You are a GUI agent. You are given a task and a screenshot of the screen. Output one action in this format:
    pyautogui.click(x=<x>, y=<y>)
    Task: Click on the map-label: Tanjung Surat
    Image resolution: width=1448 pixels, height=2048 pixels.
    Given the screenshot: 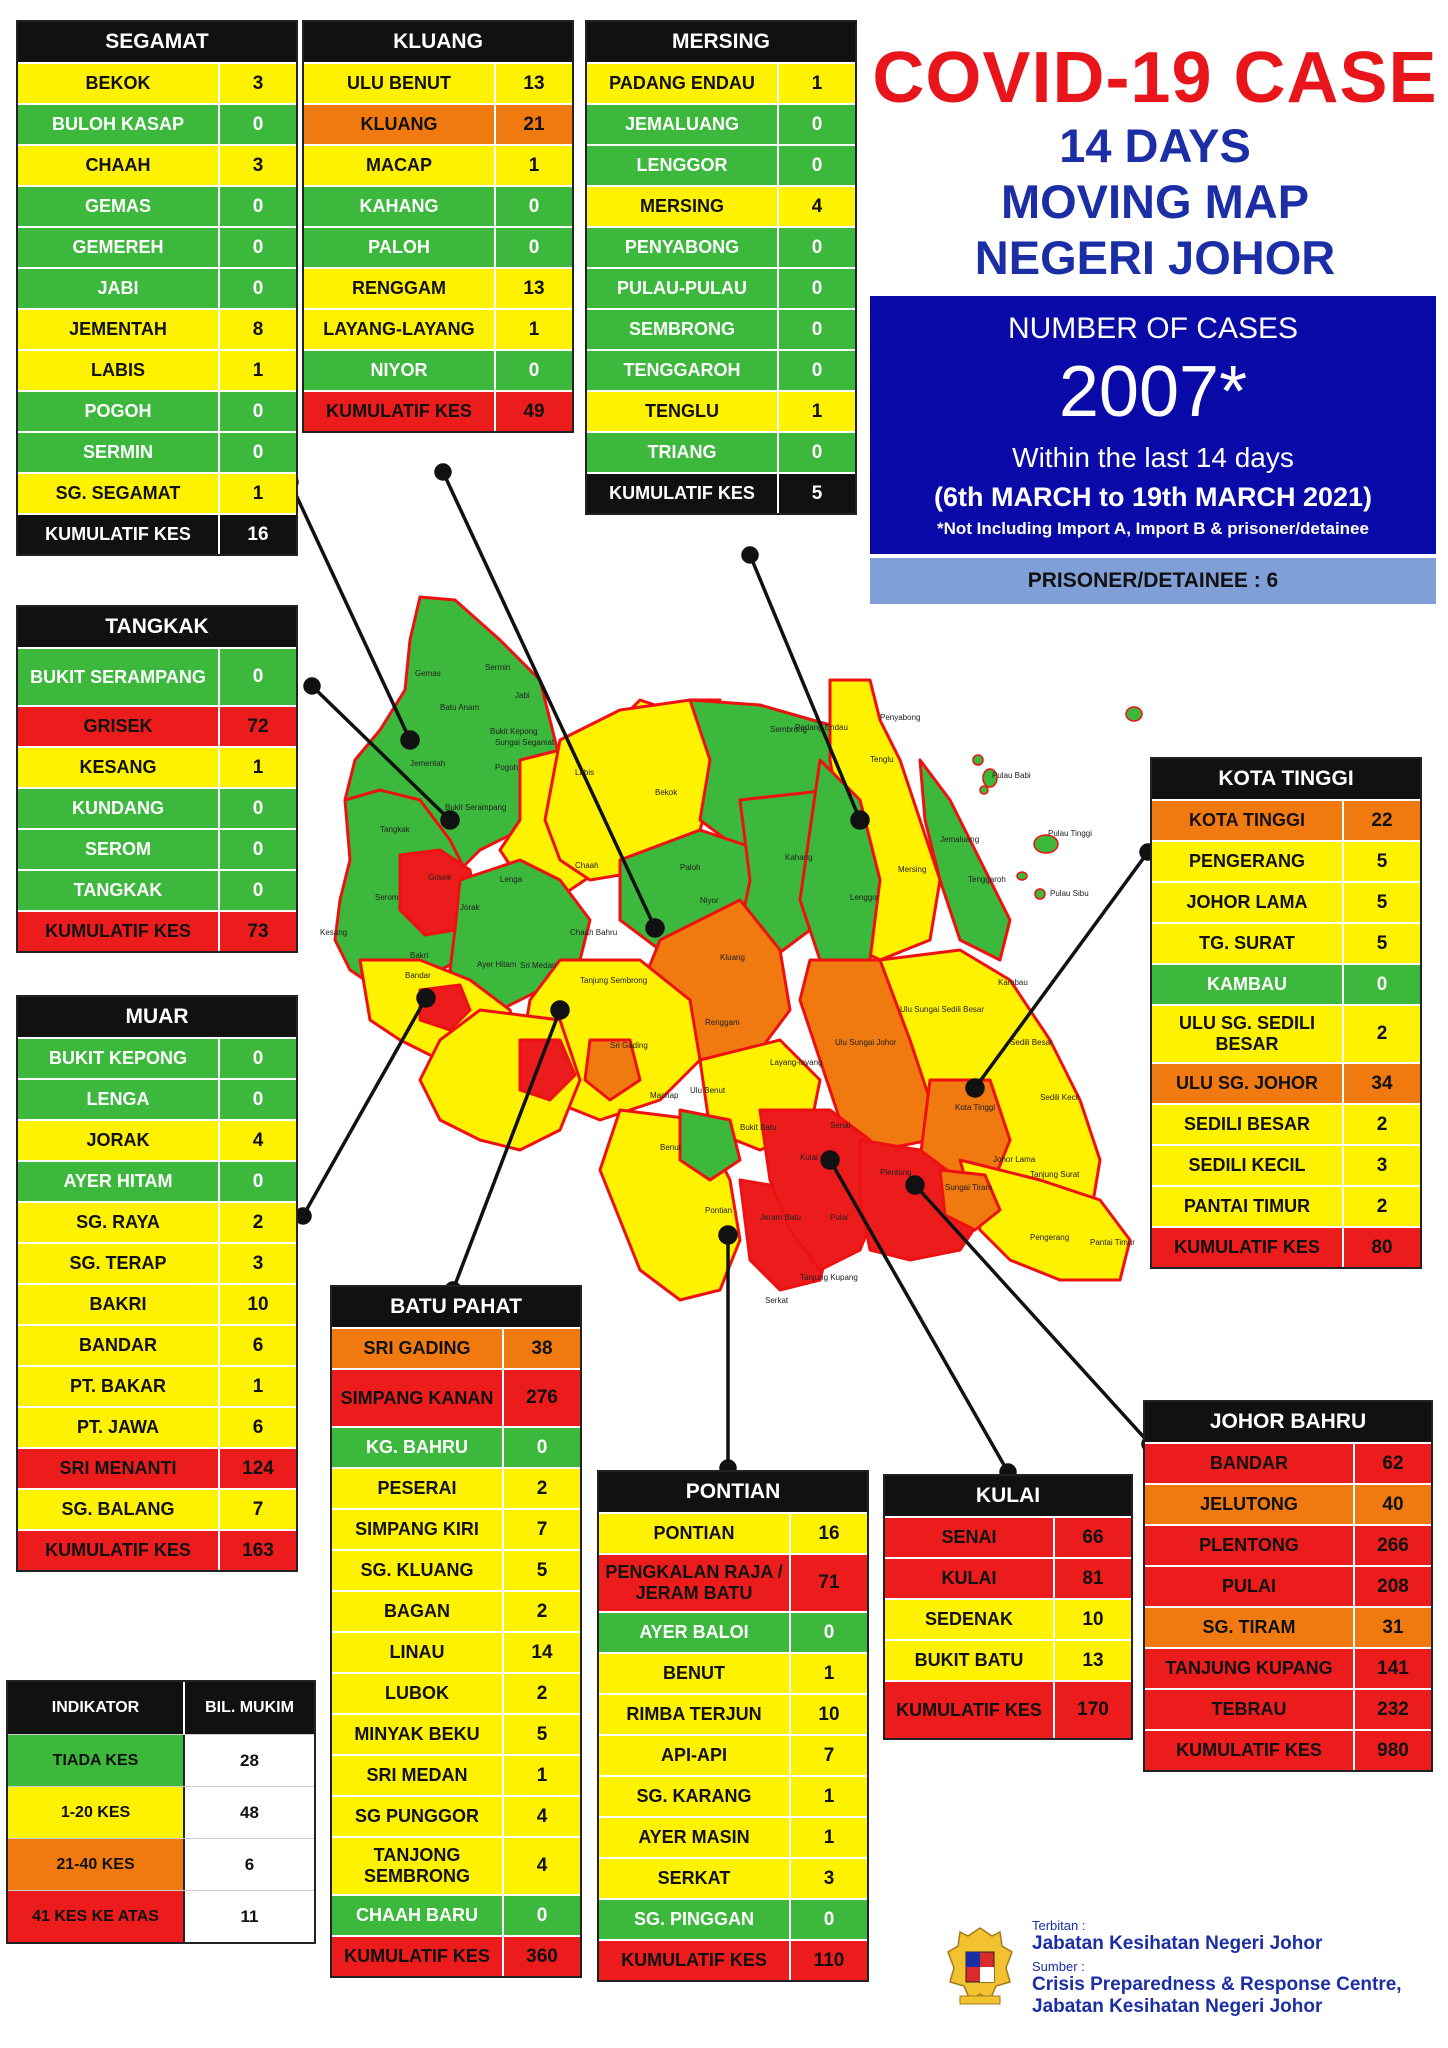 What is the action you would take?
    pyautogui.click(x=1055, y=1174)
    